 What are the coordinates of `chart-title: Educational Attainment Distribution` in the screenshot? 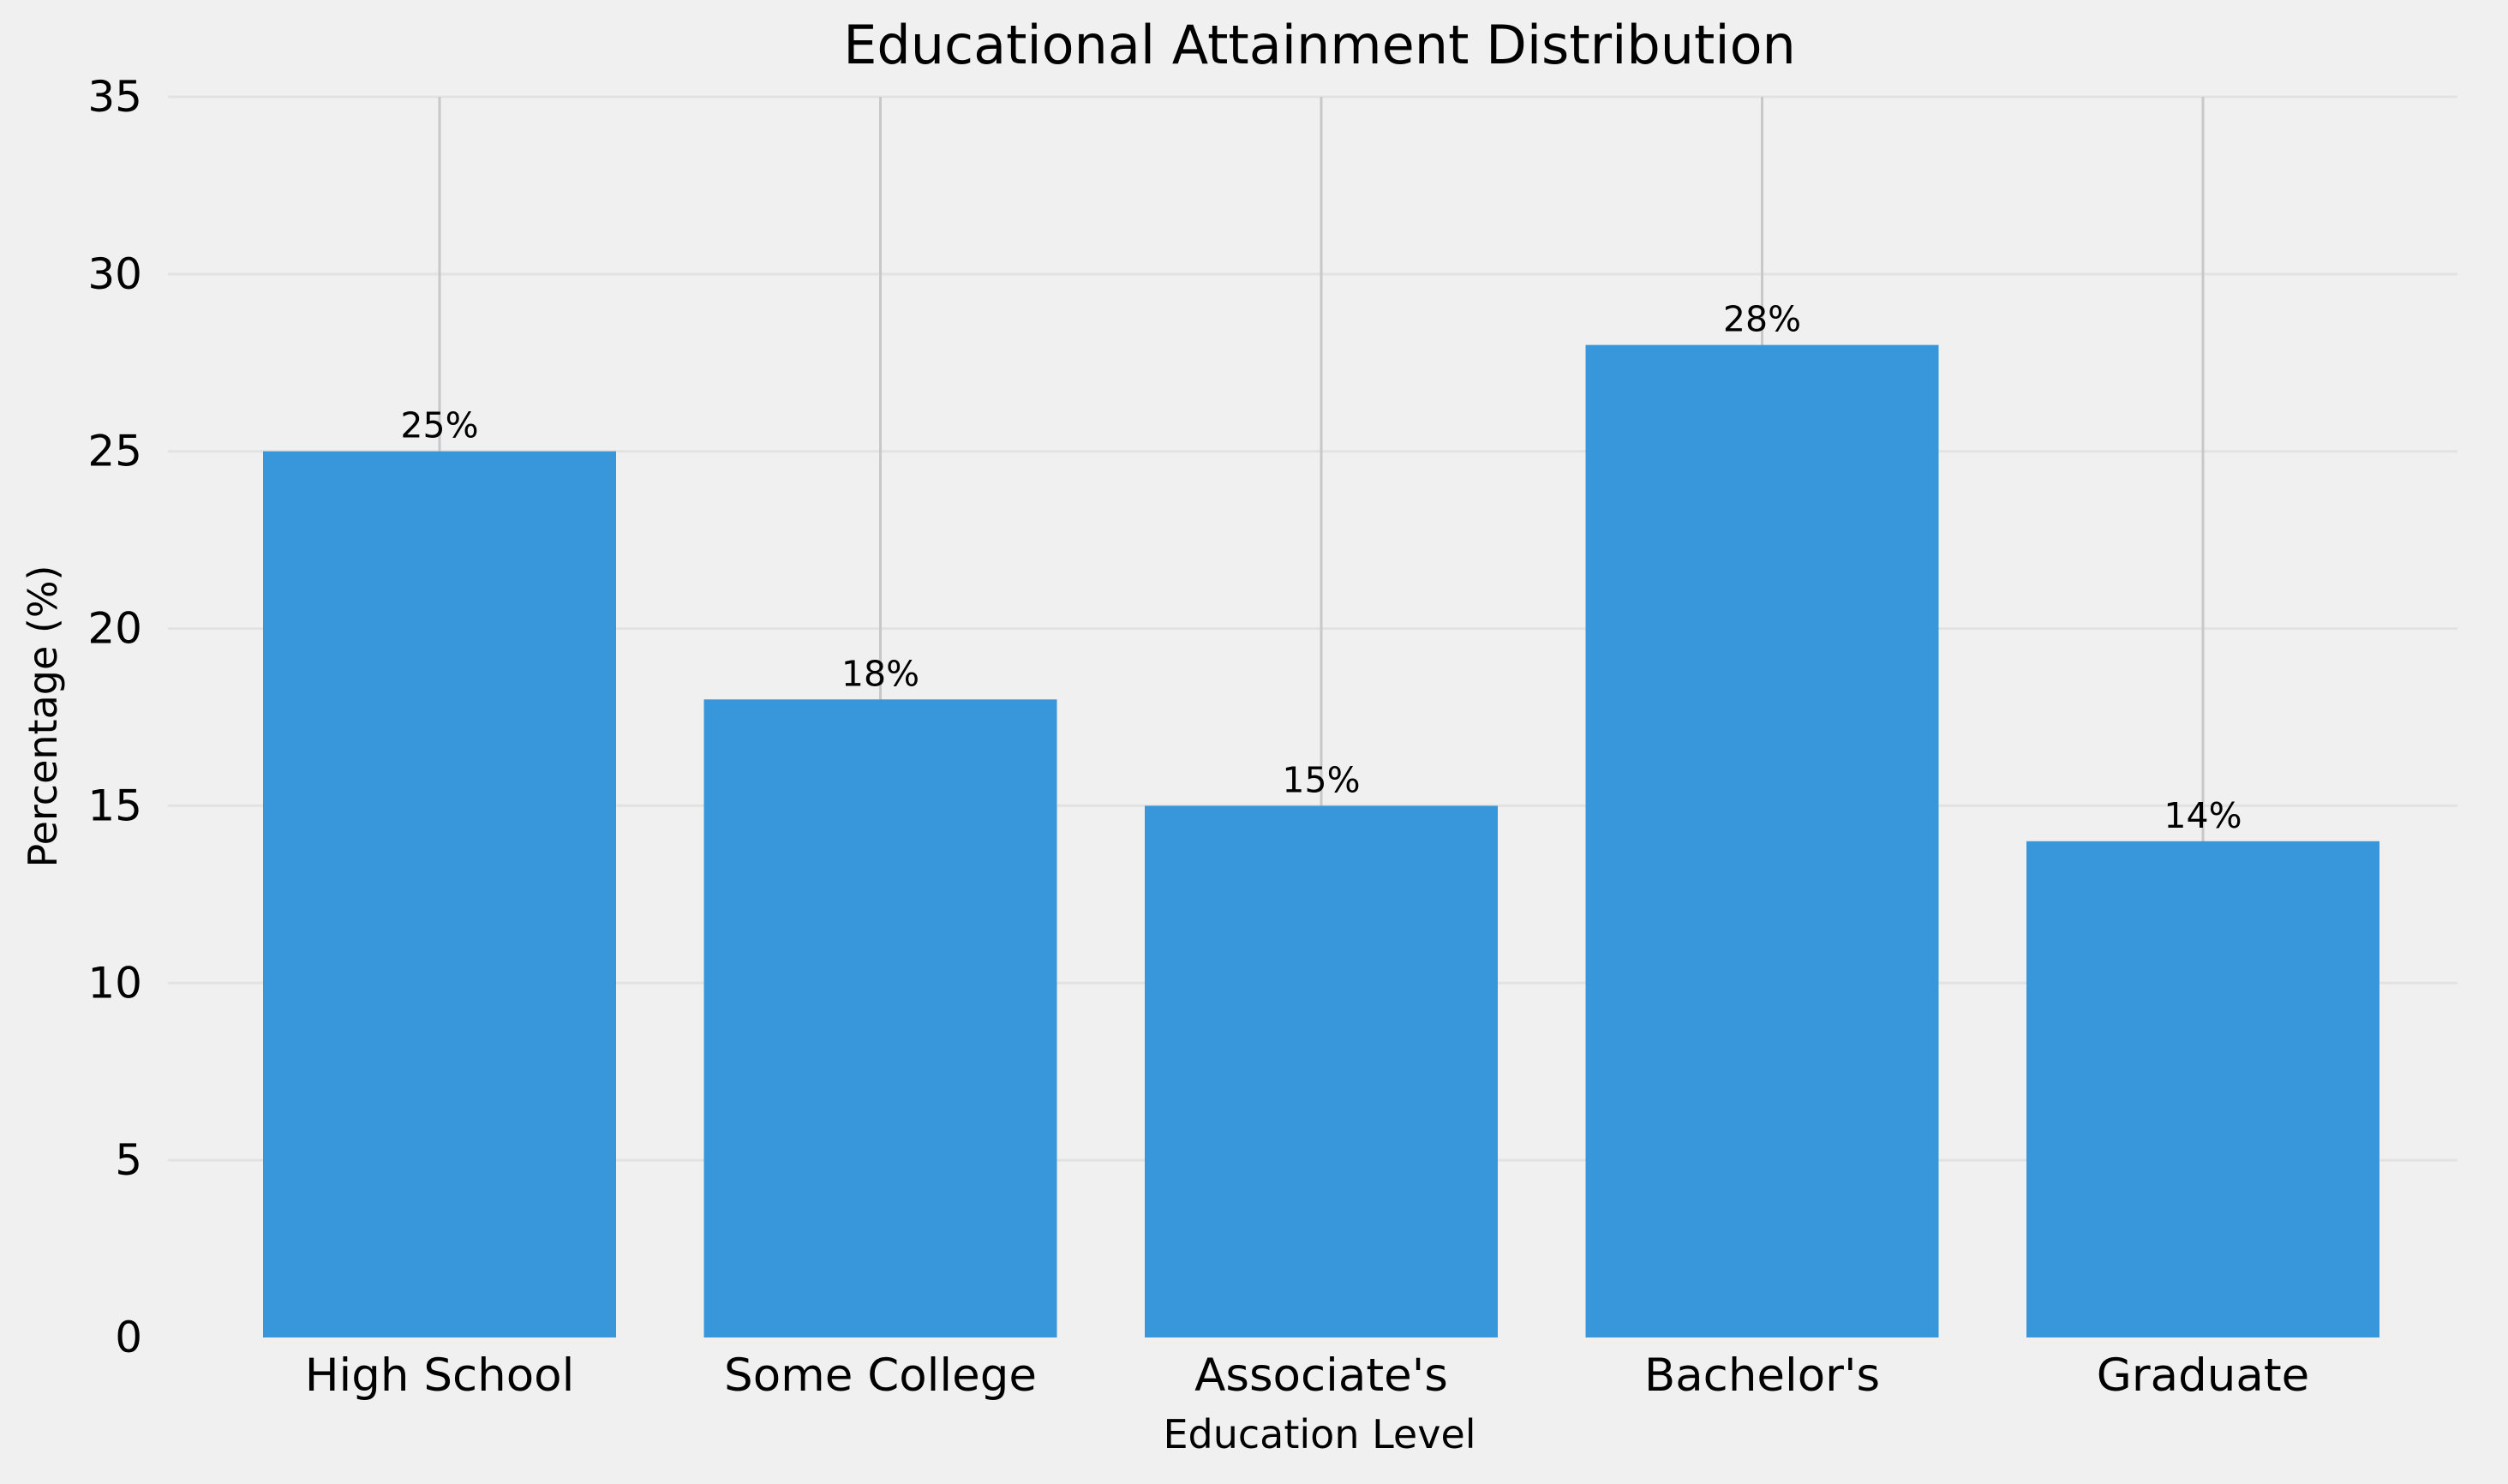 It's located at (1320, 45).